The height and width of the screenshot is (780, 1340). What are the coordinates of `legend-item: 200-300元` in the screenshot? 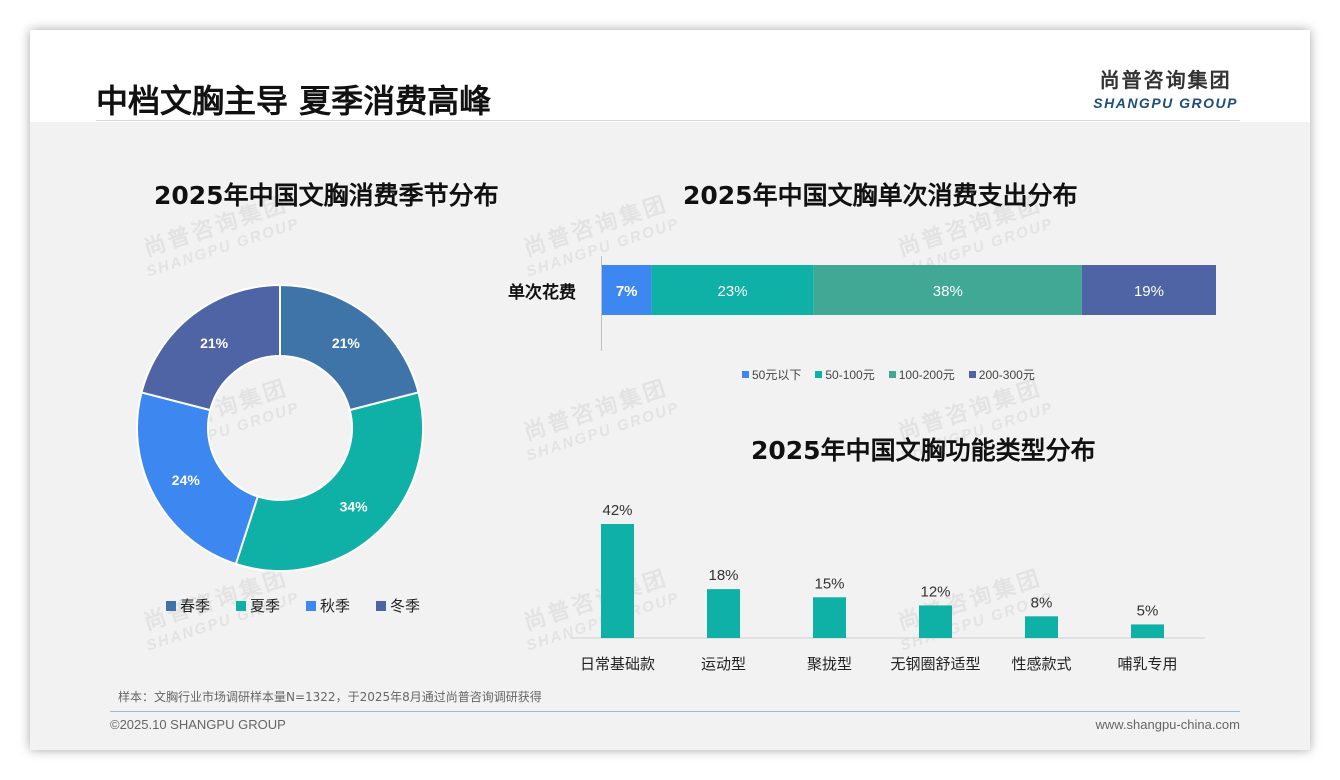 It's located at (1001, 374).